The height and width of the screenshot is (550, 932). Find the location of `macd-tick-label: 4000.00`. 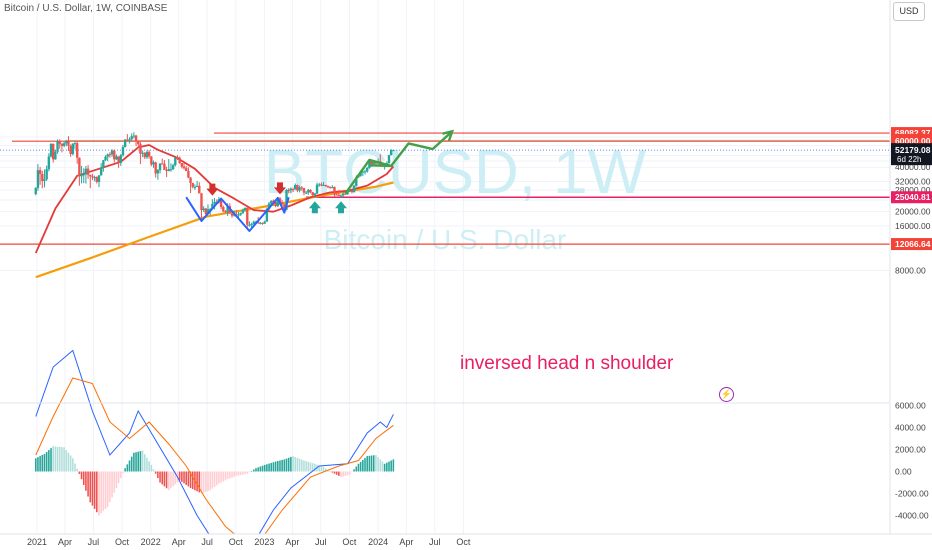

macd-tick-label: 4000.00 is located at coordinates (910, 428).